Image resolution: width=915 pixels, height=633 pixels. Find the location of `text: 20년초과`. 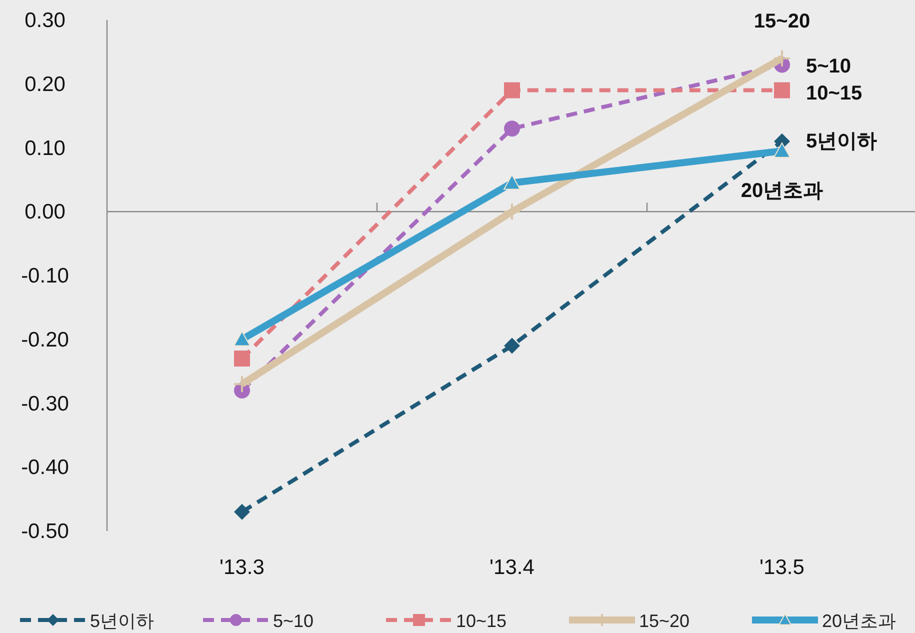

text: 20년초과 is located at coordinates (782, 191).